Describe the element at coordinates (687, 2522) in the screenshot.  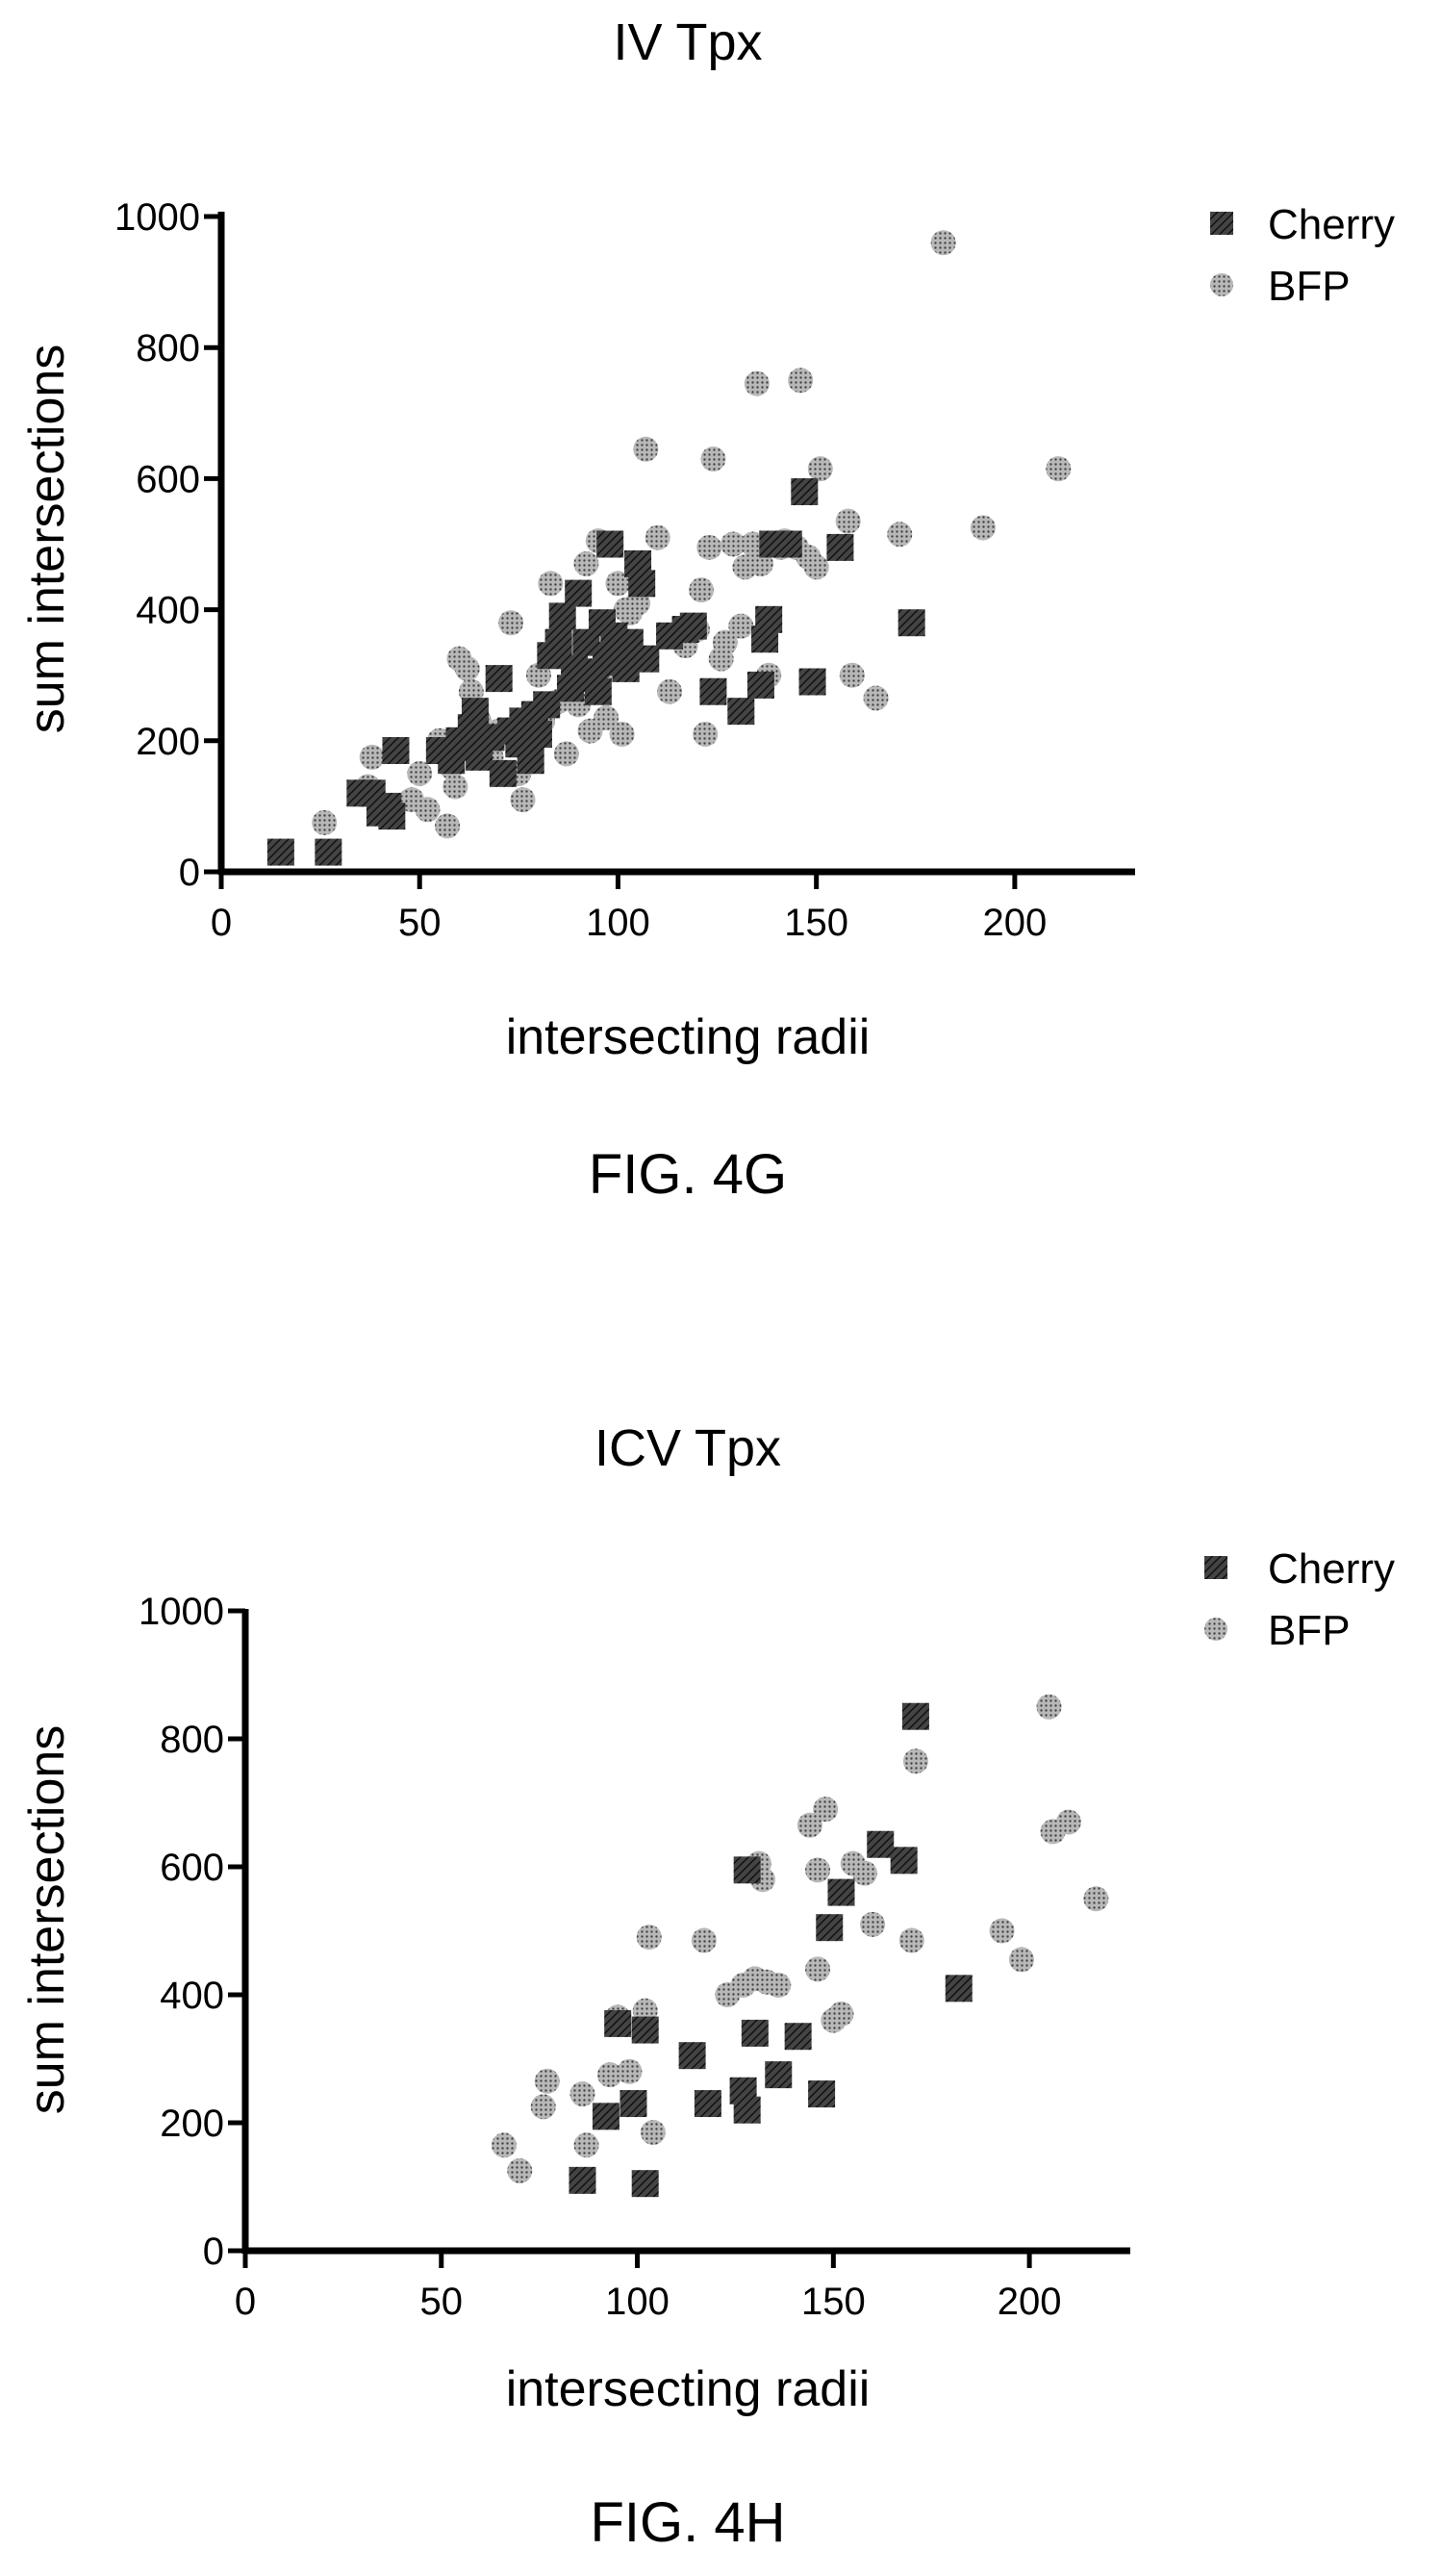
I see `figure-caption: FIG. 4H` at that location.